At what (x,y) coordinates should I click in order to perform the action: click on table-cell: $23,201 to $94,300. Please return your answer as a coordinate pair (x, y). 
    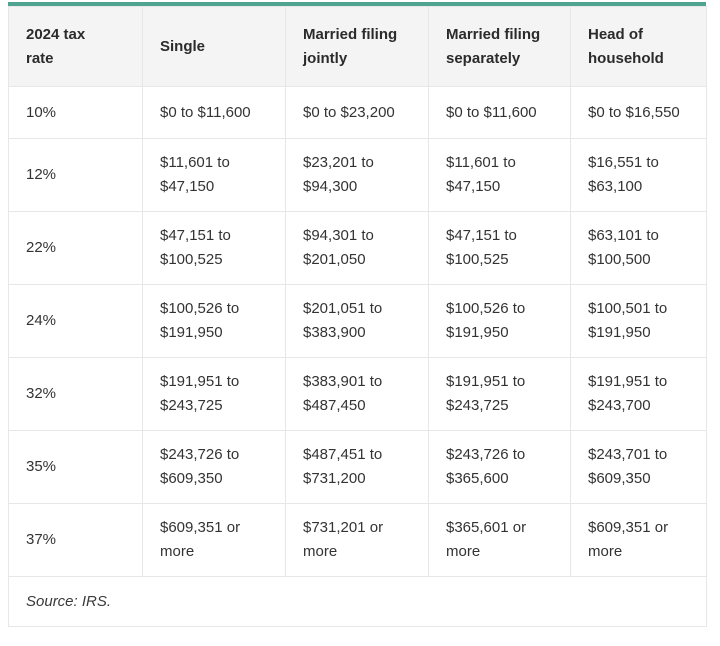
    Looking at the image, I should click on (357, 175).